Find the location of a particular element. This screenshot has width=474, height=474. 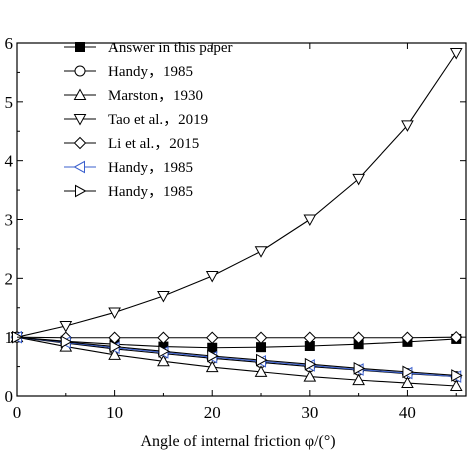

y-tick-label: 0 is located at coordinates (9, 396).